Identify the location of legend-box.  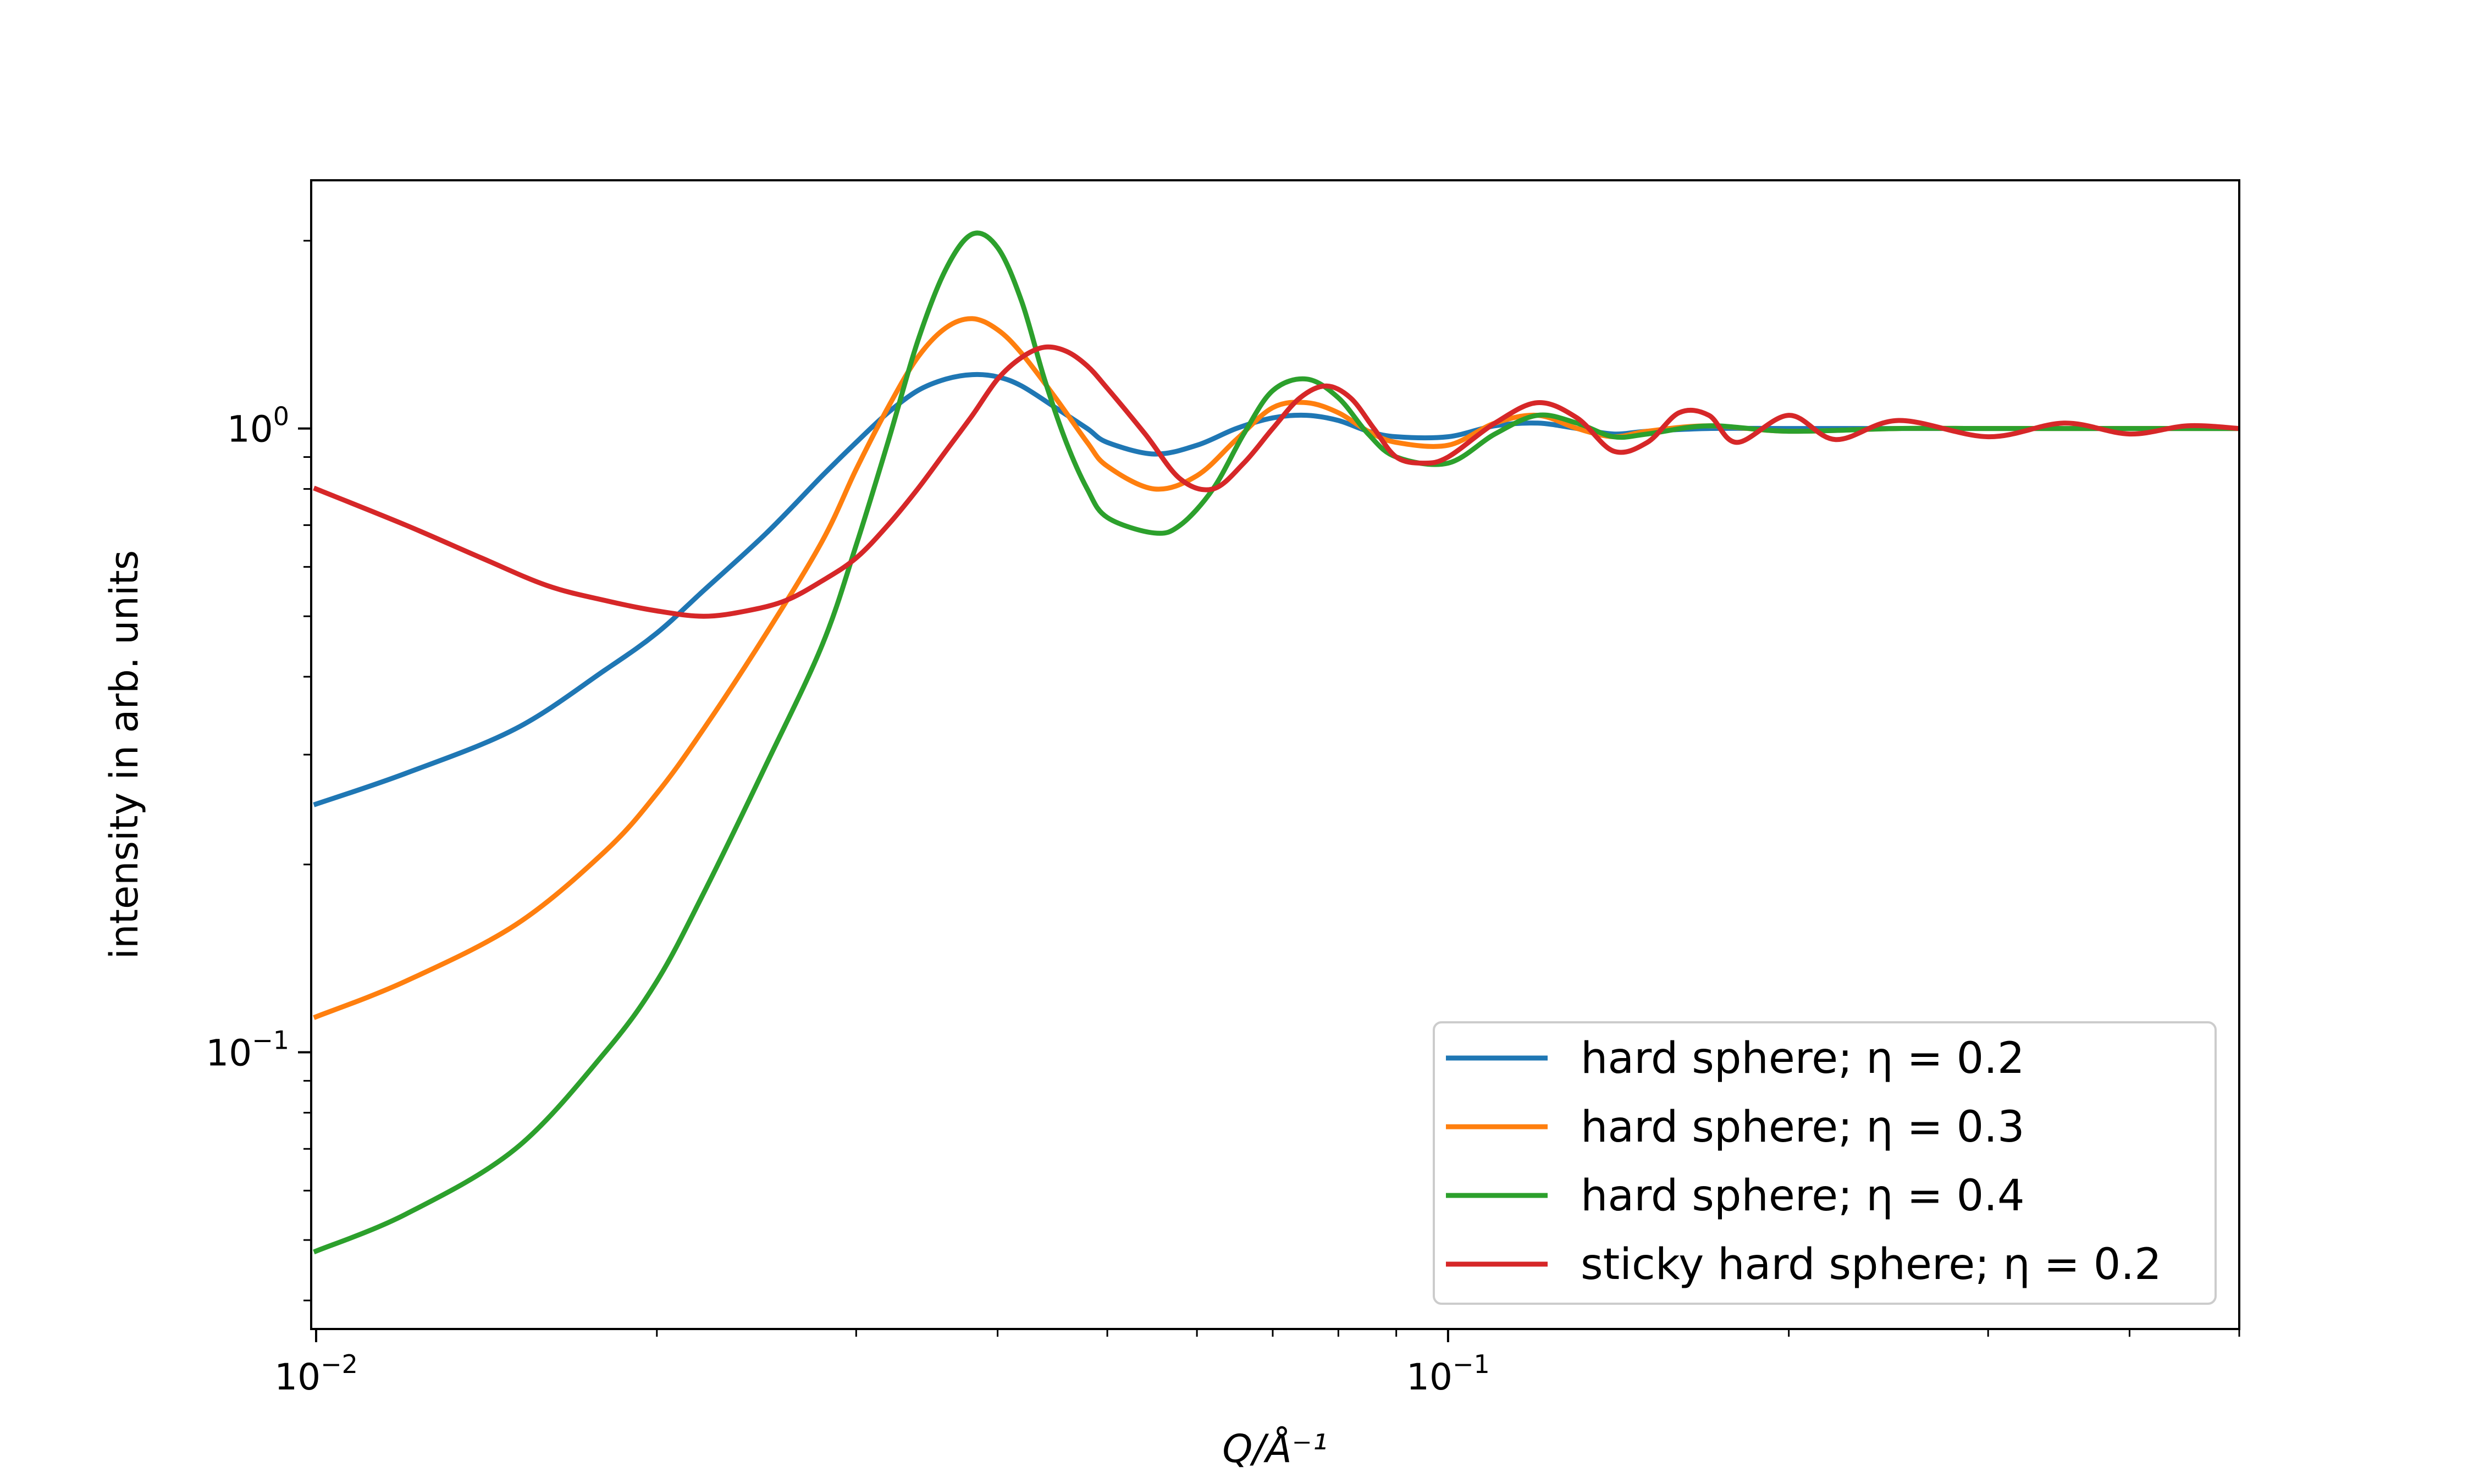
(1825, 1163).